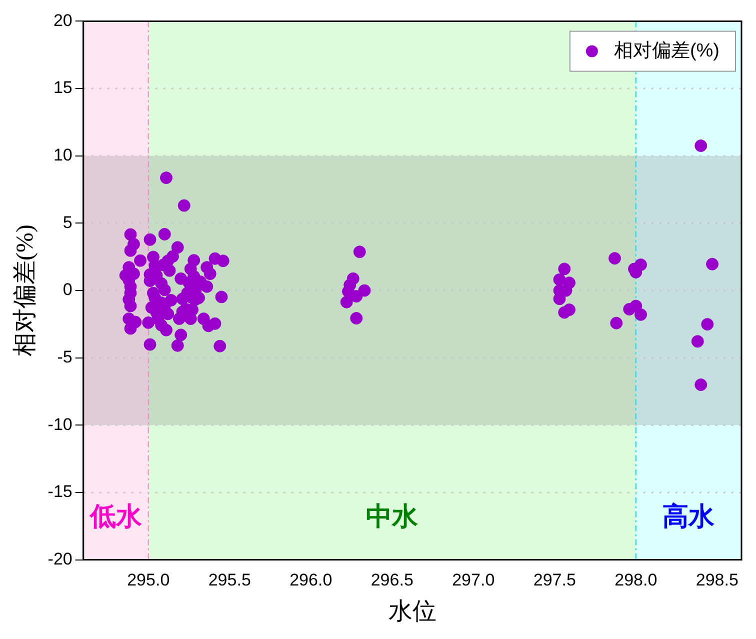 Image resolution: width=756 pixels, height=639 pixels. What do you see at coordinates (115, 515) in the screenshot?
I see `band-label: 低水` at bounding box center [115, 515].